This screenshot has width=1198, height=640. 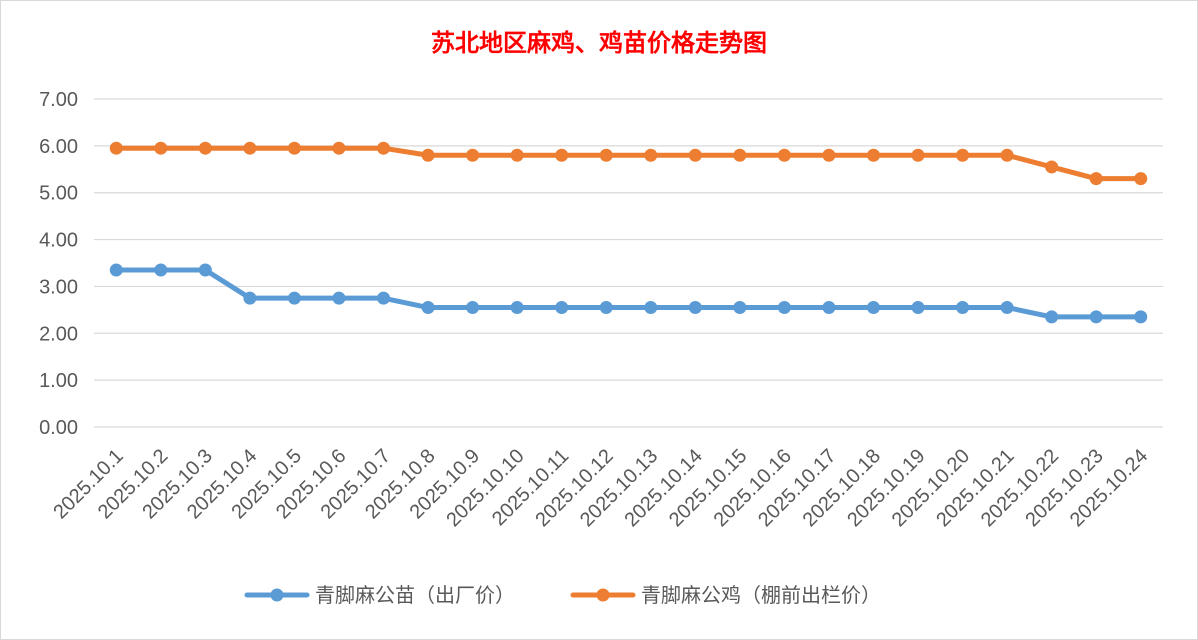 I want to click on y-tick-label: 3.00, so click(x=58, y=287).